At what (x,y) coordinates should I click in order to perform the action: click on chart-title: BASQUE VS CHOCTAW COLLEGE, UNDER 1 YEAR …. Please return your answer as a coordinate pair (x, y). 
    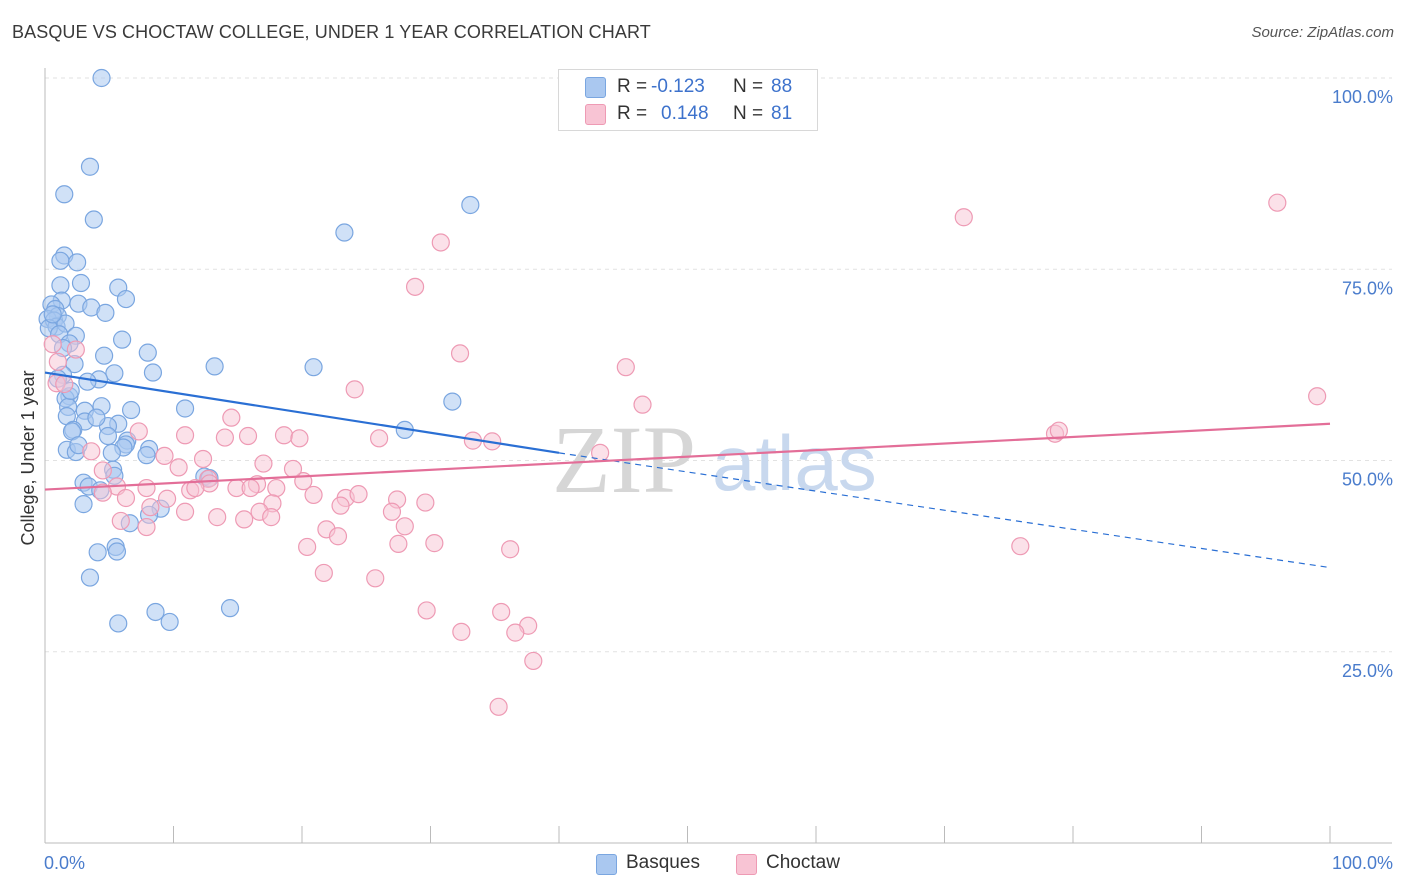
    Looking at the image, I should click on (331, 32).